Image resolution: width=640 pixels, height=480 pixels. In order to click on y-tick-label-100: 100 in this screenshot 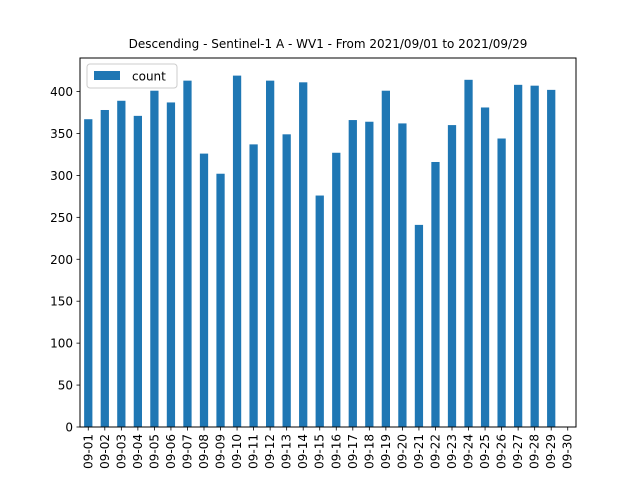, I will do `click(61, 344)`.